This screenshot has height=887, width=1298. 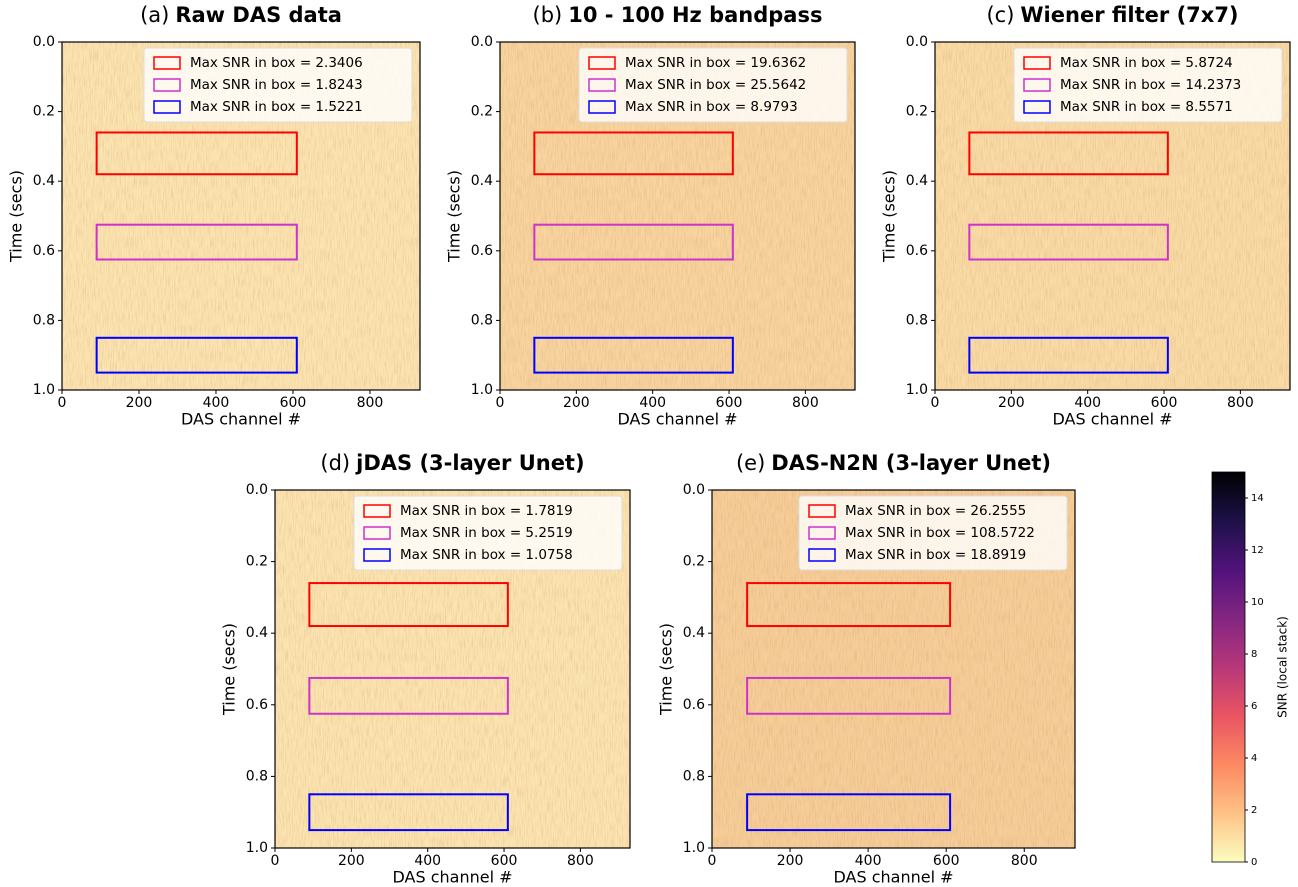 I want to click on title-text: Raw DAS data, so click(x=258, y=15).